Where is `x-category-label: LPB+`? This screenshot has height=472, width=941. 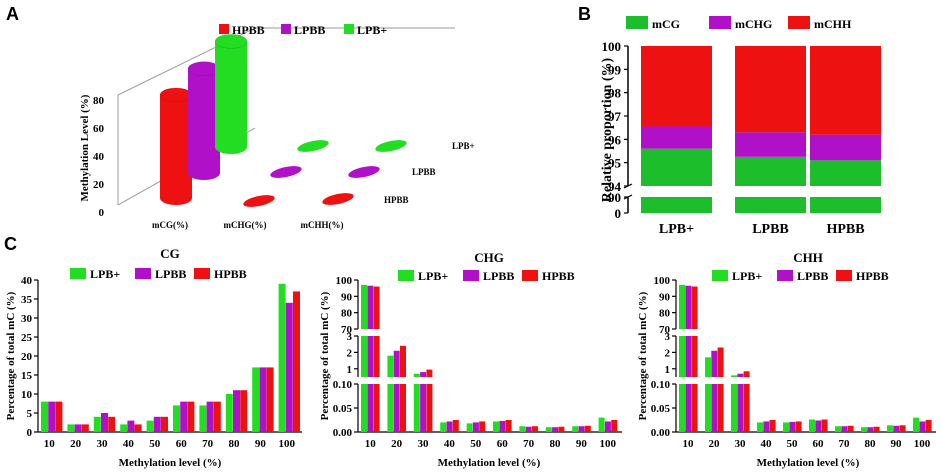 x-category-label: LPB+ is located at coordinates (676, 229).